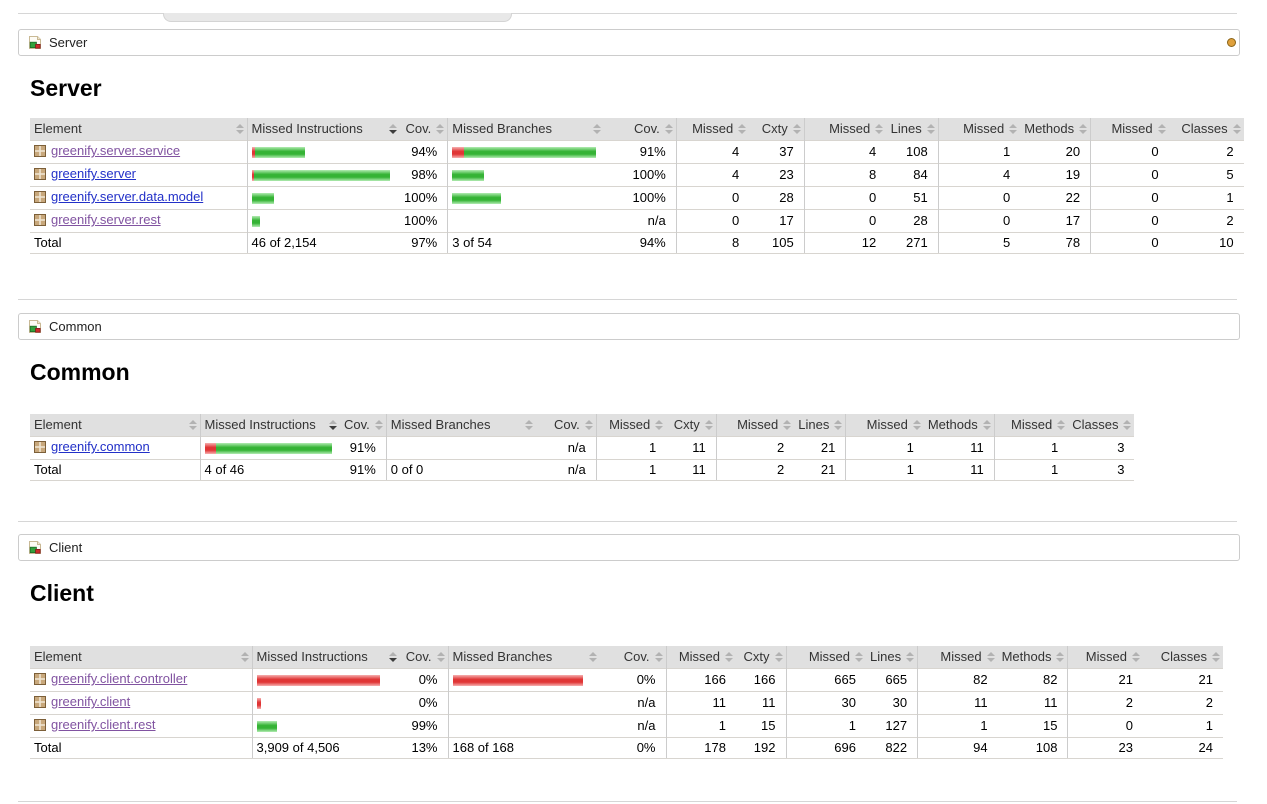 The image size is (1267, 804). I want to click on breadcrumb: Common, so click(629, 326).